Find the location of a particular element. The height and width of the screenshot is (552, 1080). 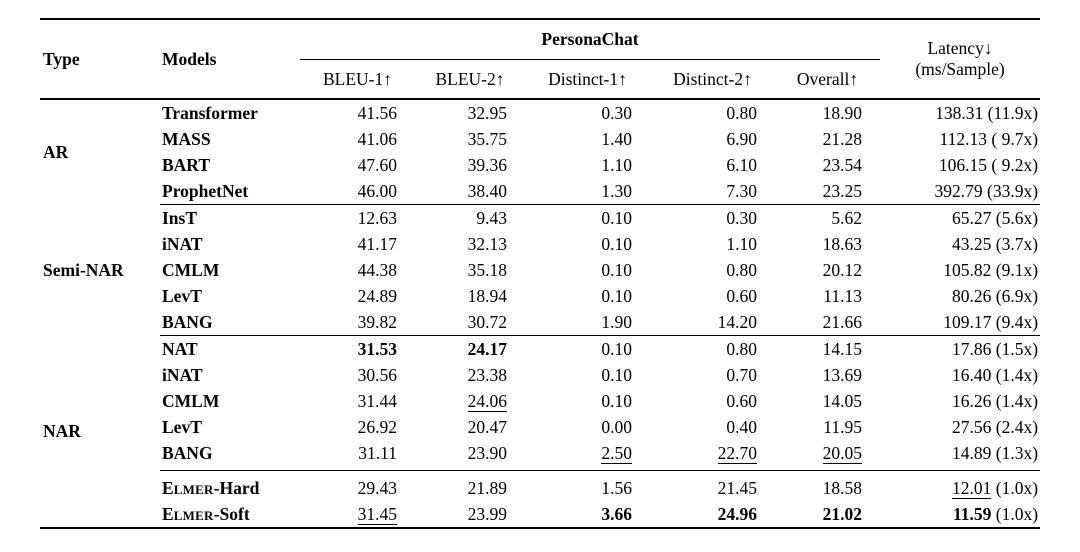

metric-value: 23.54 is located at coordinates (842, 164).